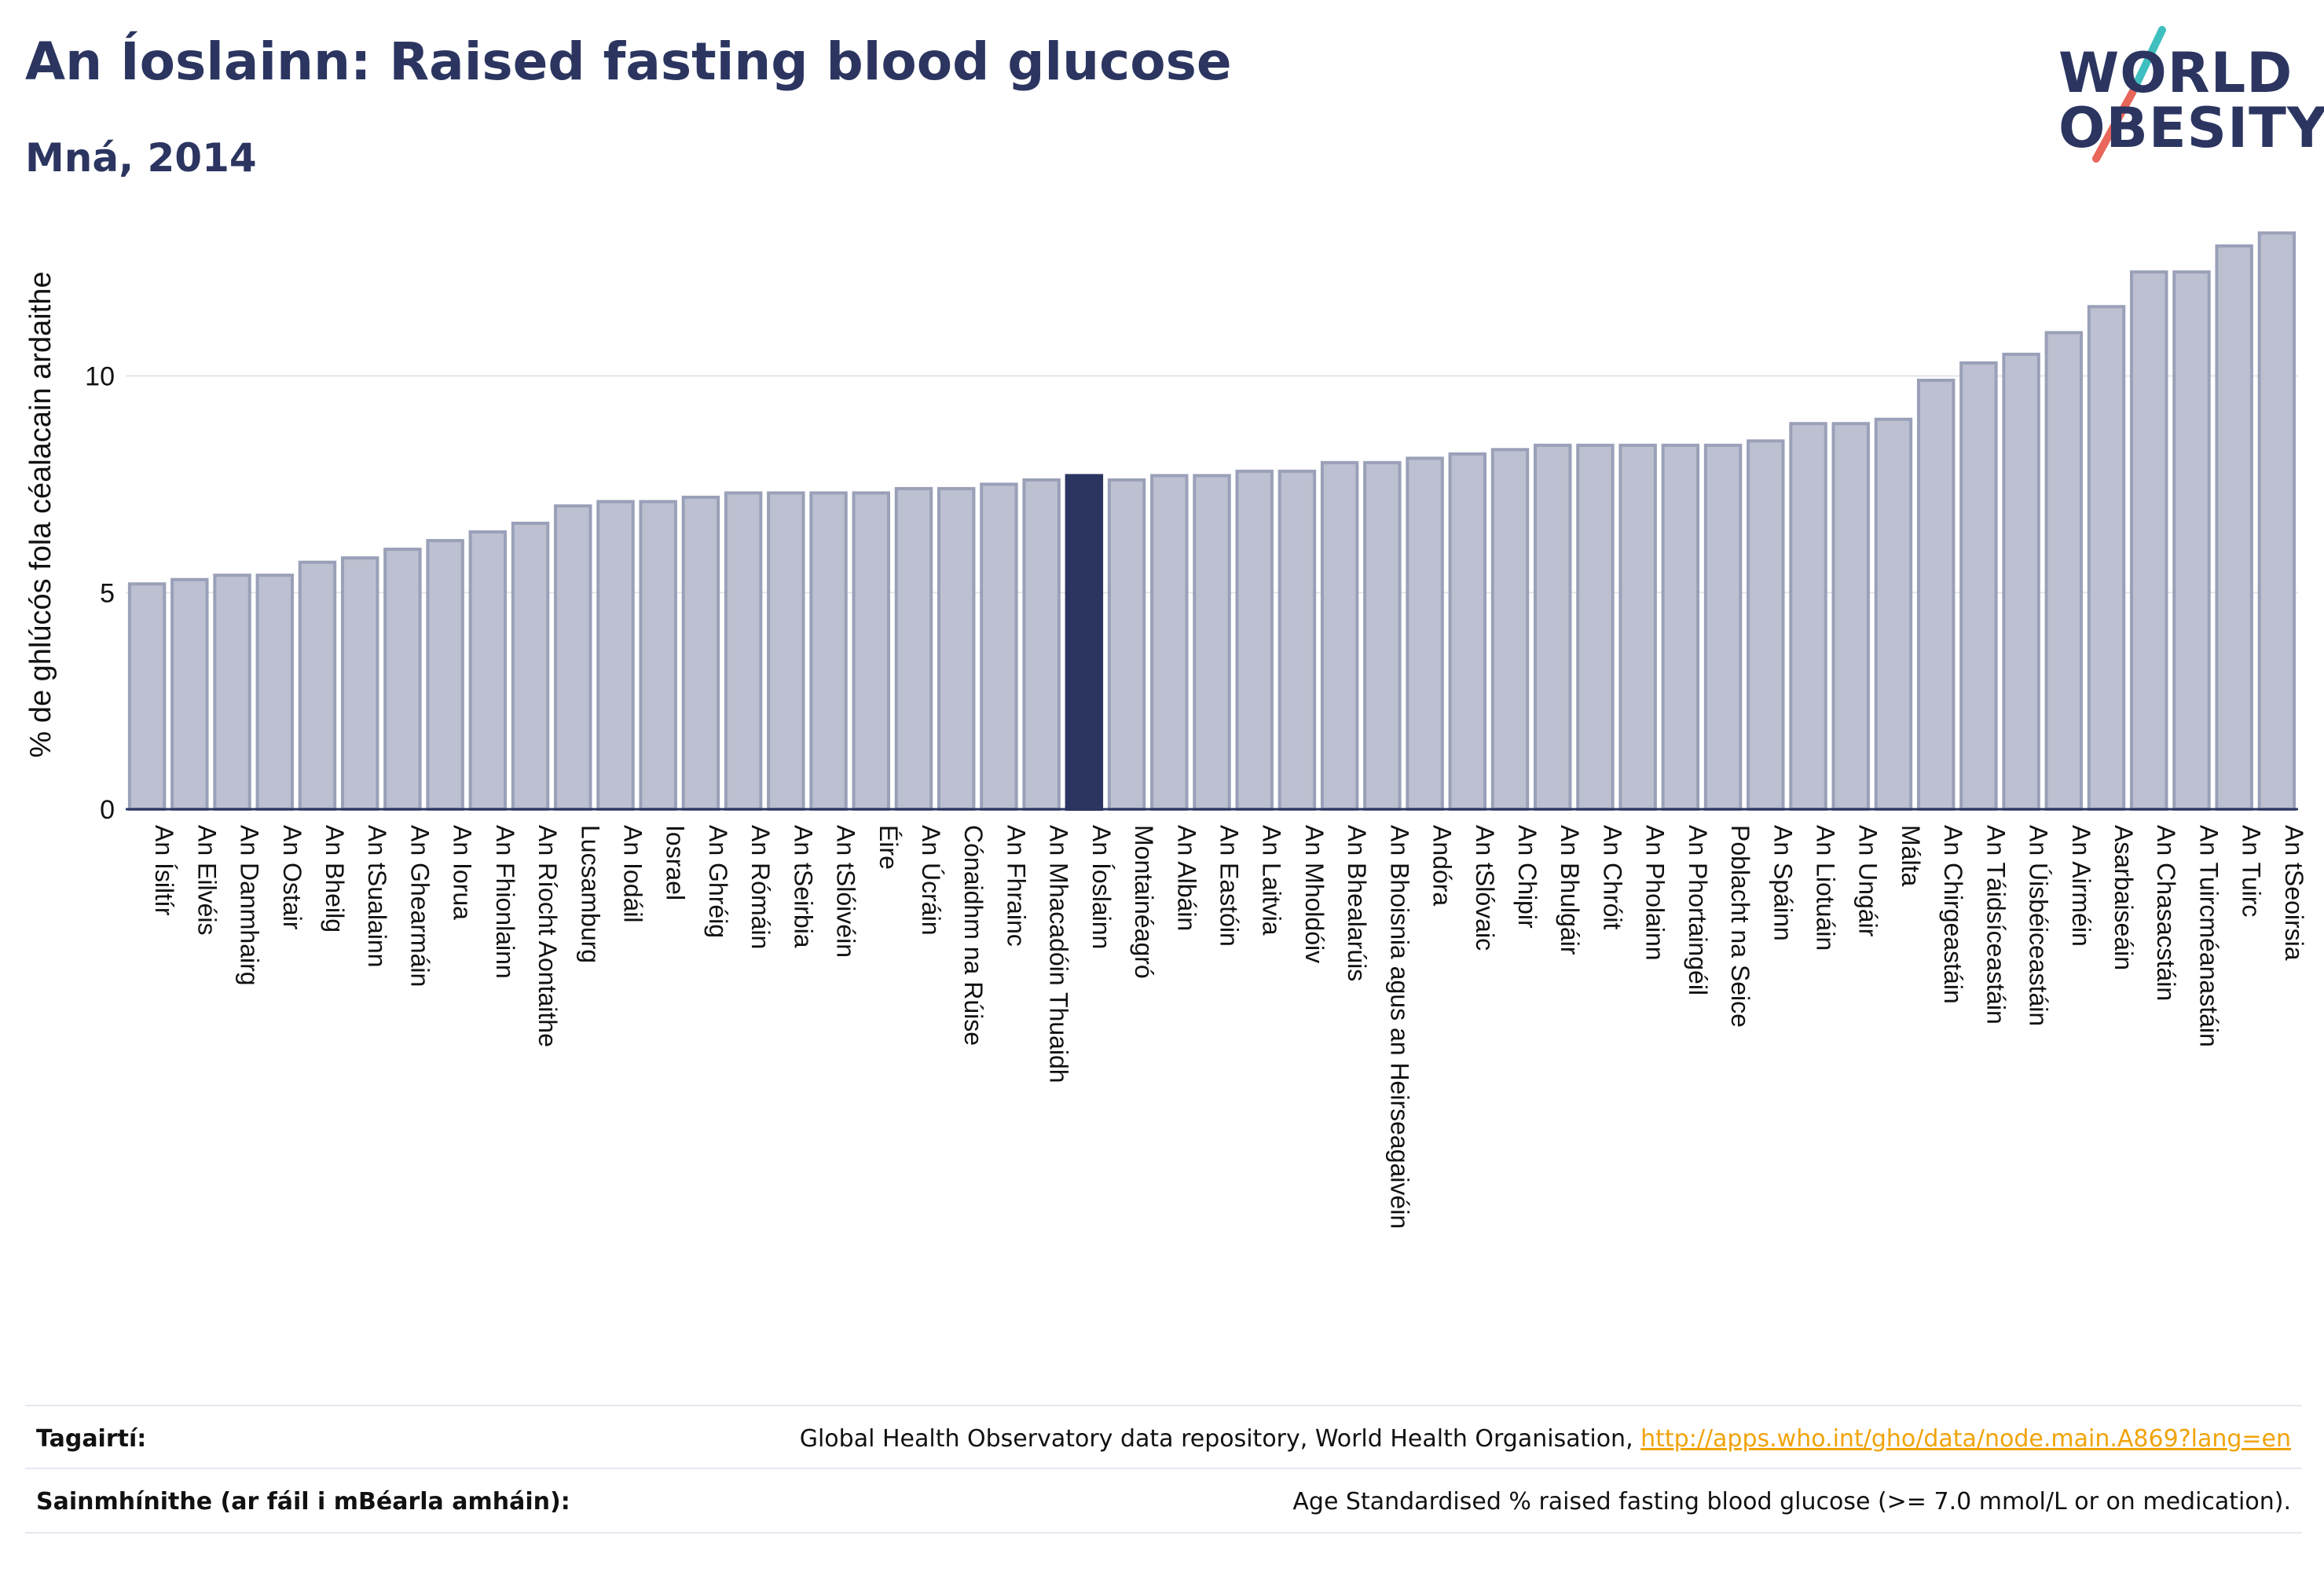 The height and width of the screenshot is (1576, 2324). What do you see at coordinates (1995, 924) in the screenshot?
I see `x-tick-label: An Táidsíceastáin` at bounding box center [1995, 924].